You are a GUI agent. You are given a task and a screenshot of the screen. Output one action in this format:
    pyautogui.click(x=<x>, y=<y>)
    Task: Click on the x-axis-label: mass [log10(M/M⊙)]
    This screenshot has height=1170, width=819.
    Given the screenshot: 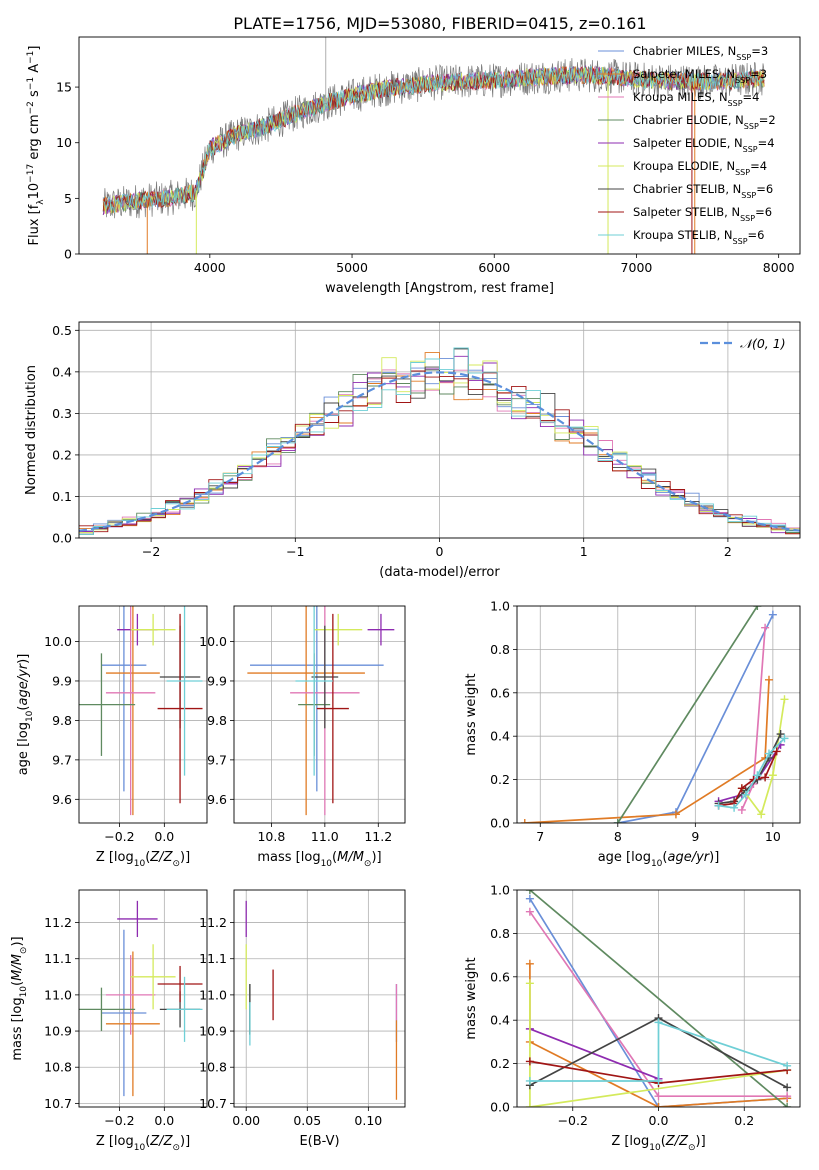 What is the action you would take?
    pyautogui.click(x=319, y=859)
    